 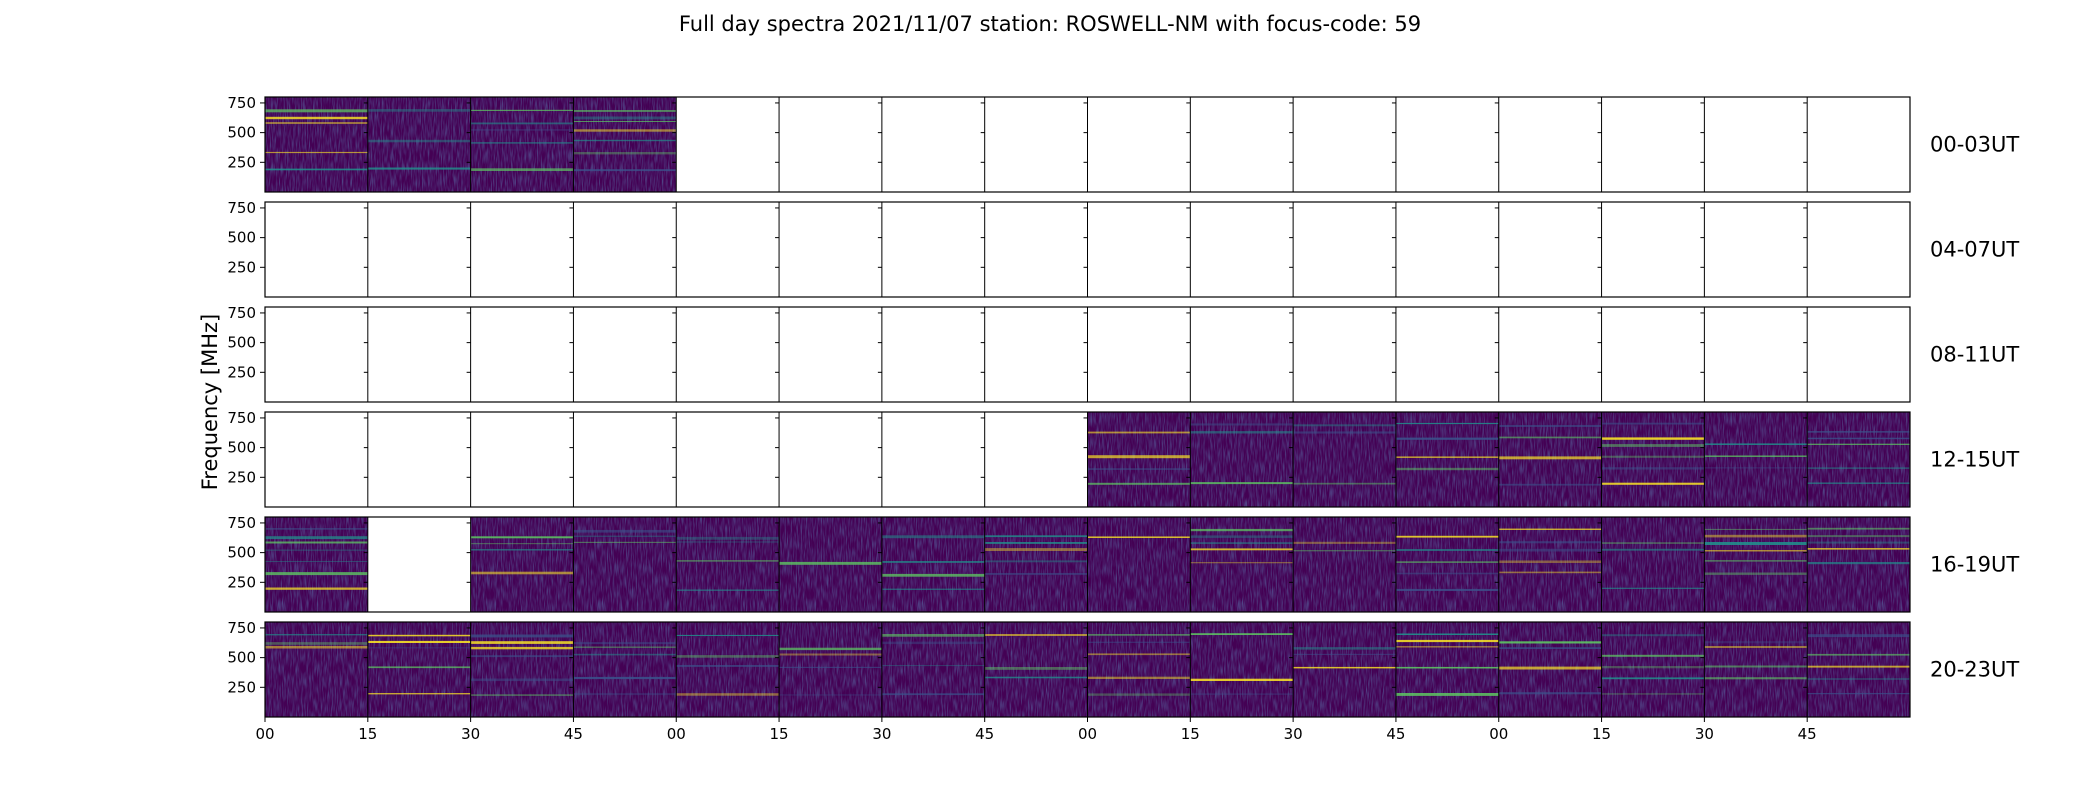 I want to click on row-label: 16-19UT, so click(x=1974, y=565).